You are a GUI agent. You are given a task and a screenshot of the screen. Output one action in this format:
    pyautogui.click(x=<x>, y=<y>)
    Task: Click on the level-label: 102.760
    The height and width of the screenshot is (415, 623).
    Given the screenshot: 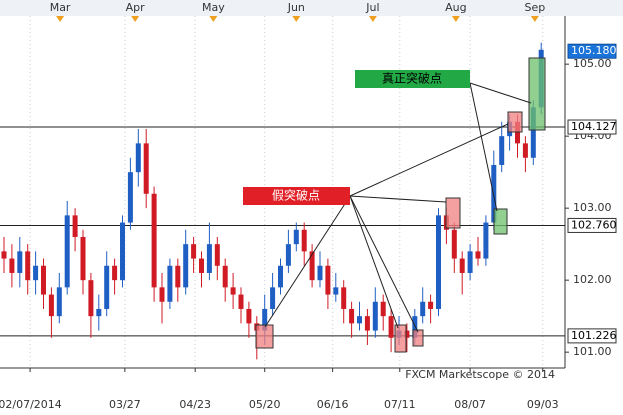 What is the action you would take?
    pyautogui.click(x=594, y=224)
    